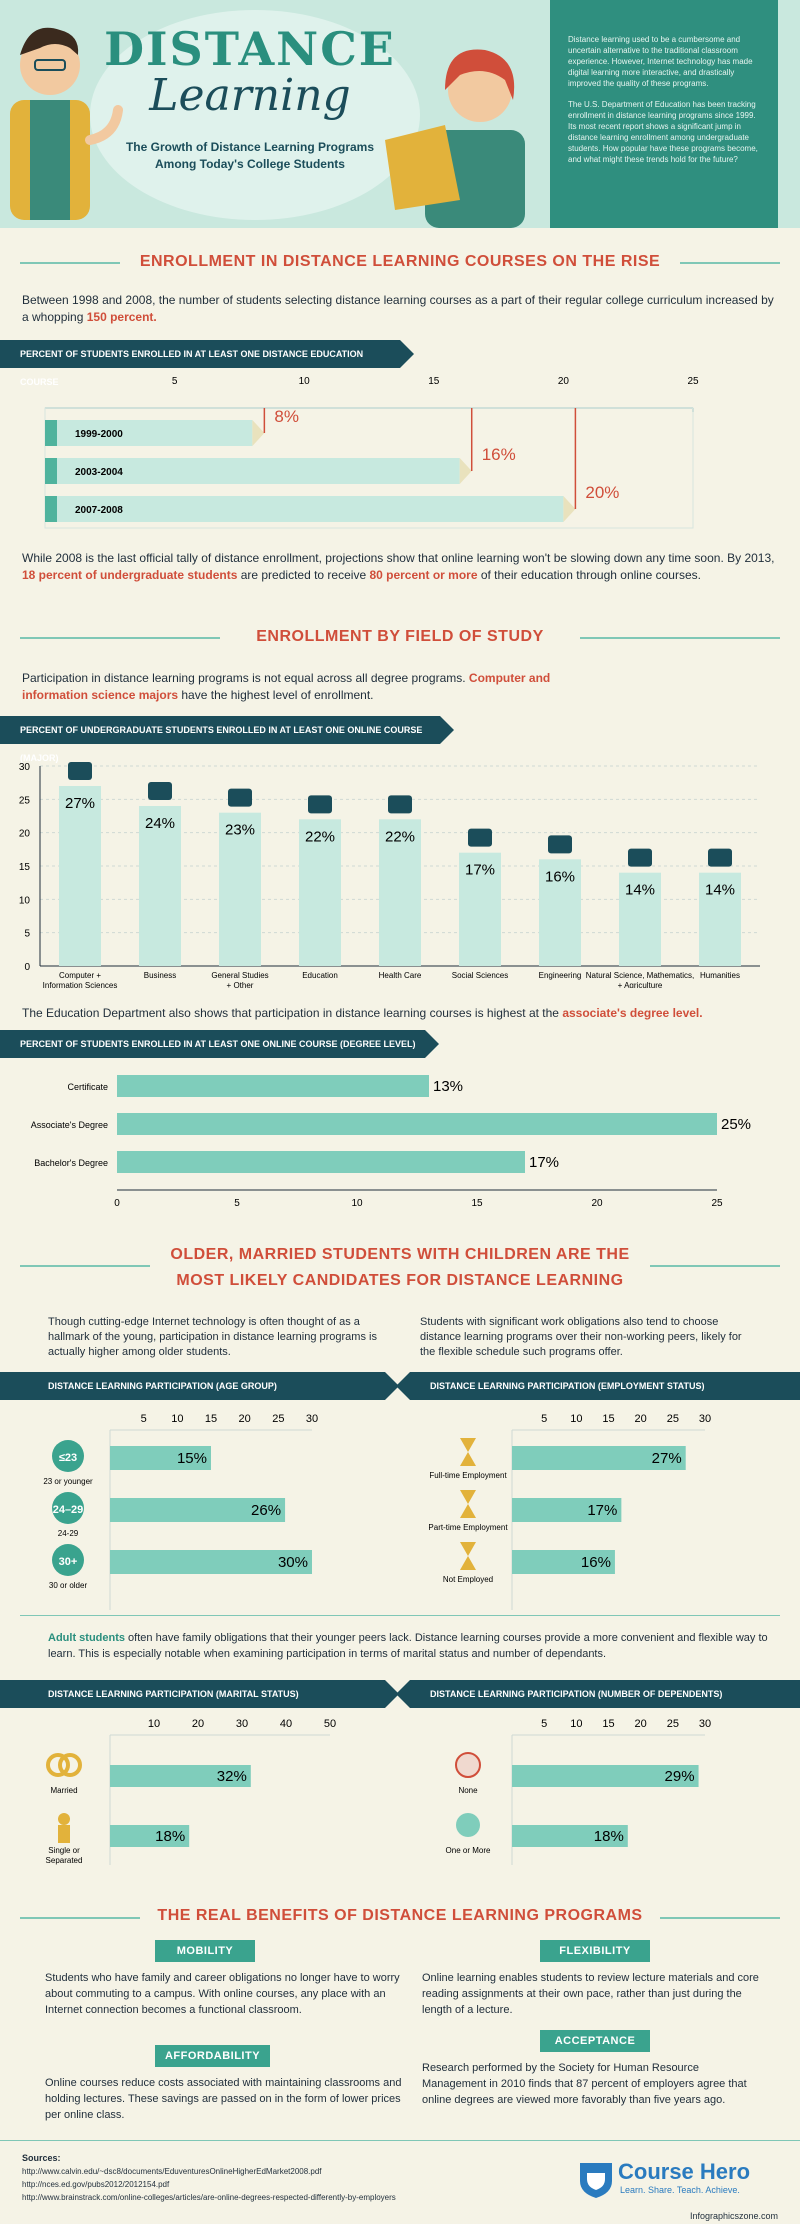 This screenshot has height=2224, width=800. I want to click on category-label: 1999-2000, so click(99, 434).